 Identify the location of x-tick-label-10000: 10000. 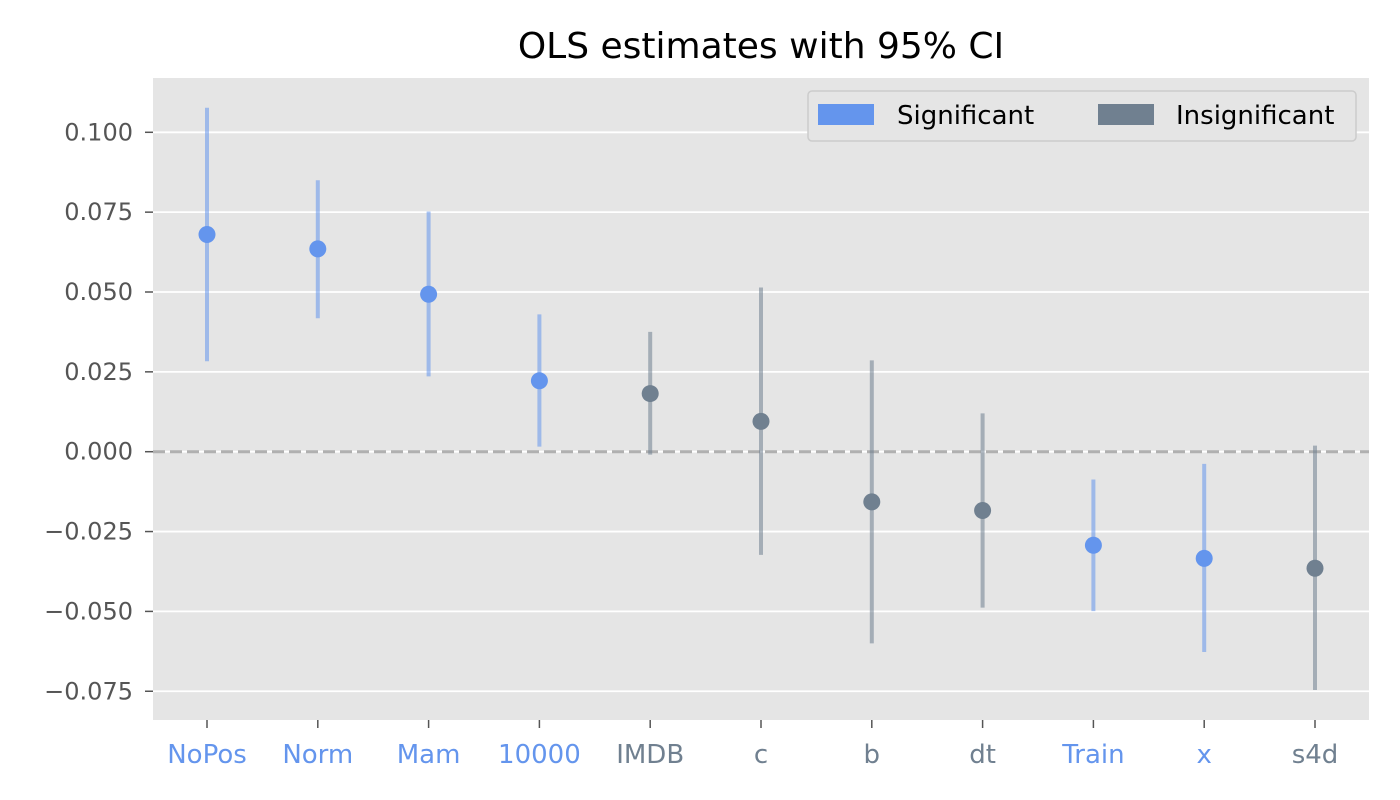
(539, 755).